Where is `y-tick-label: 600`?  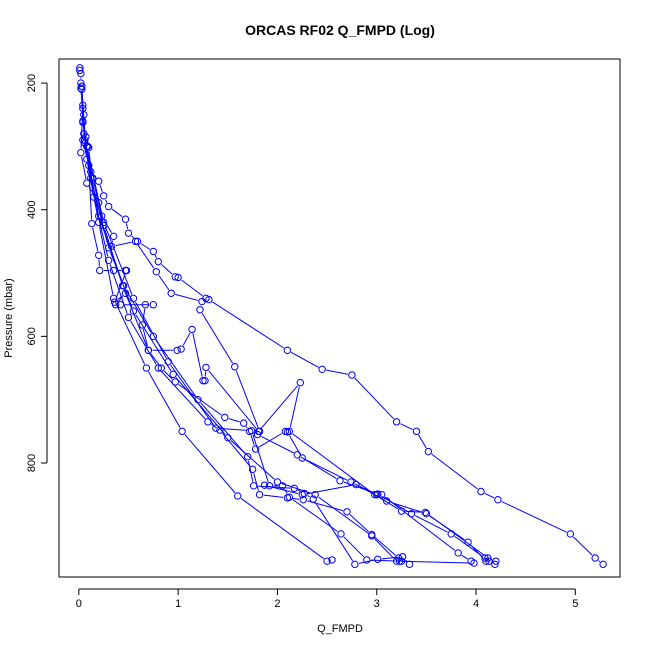
y-tick-label: 600 is located at coordinates (32, 336).